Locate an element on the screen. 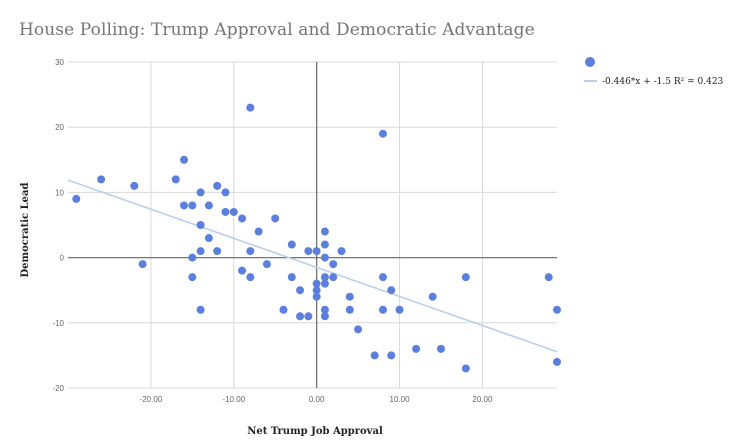  x-axis-title: Net Trump Job Approval is located at coordinates (315, 431).